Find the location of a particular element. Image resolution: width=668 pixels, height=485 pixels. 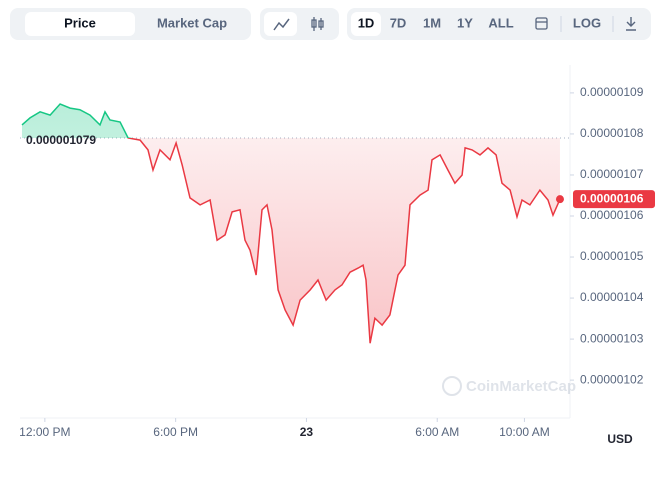

watermark-text: CoinMarketCap is located at coordinates (521, 386).